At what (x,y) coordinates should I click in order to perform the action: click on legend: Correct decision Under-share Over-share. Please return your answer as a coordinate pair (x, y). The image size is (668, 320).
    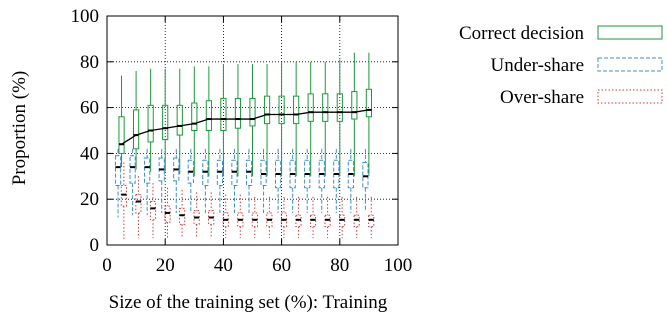
    Looking at the image, I should click on (561, 65).